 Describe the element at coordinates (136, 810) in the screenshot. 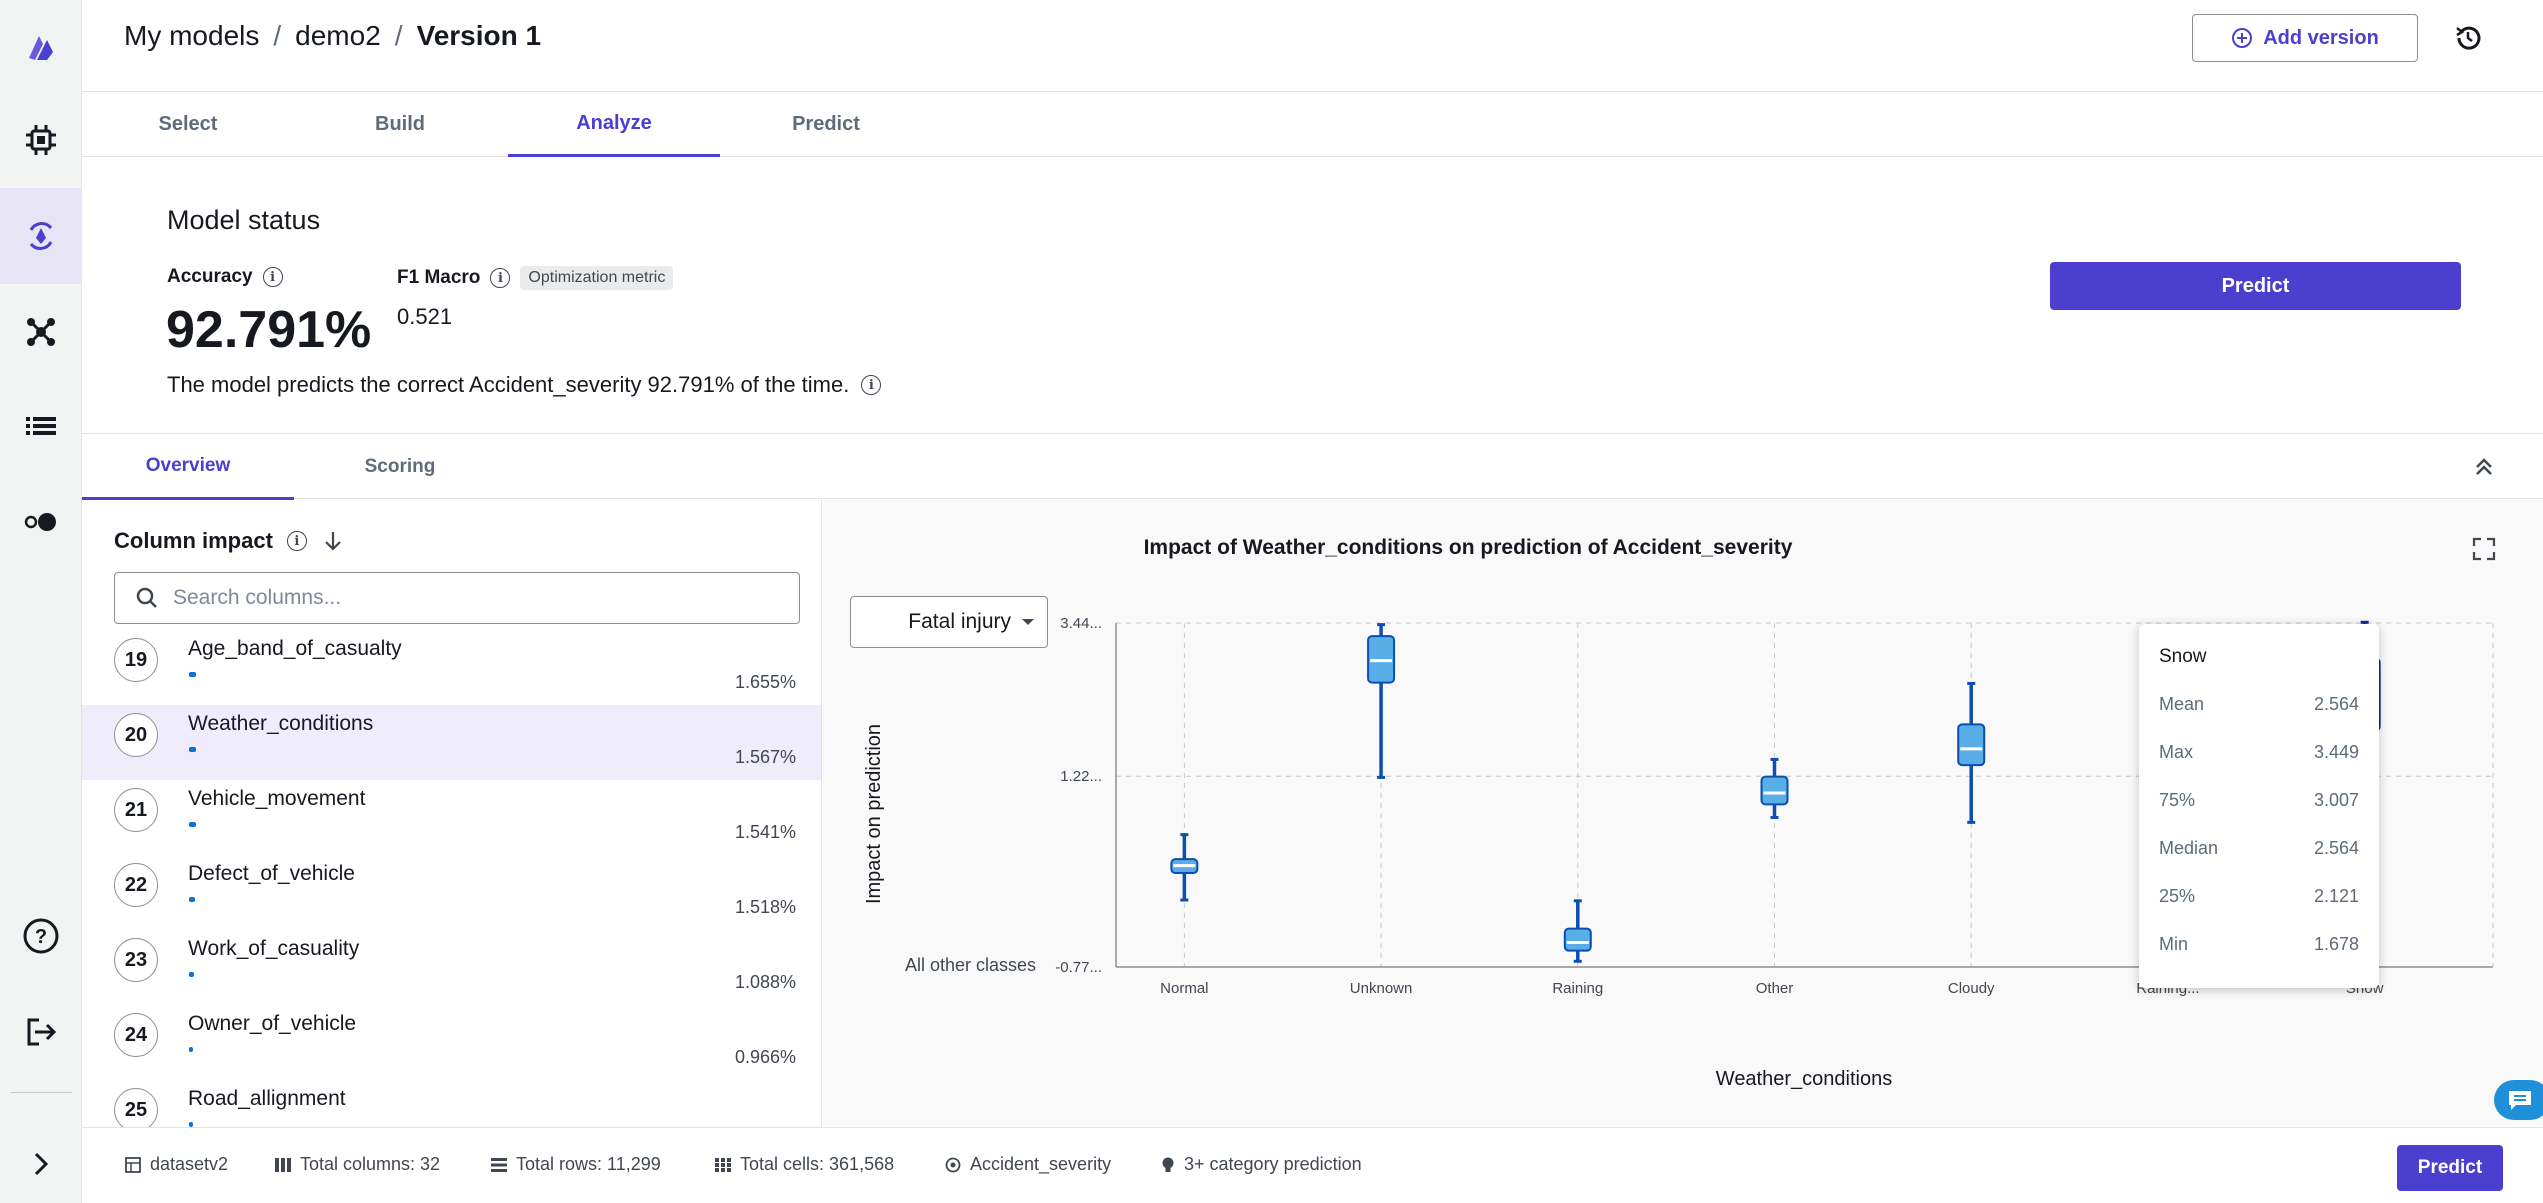

I see `column-rank: 21` at that location.